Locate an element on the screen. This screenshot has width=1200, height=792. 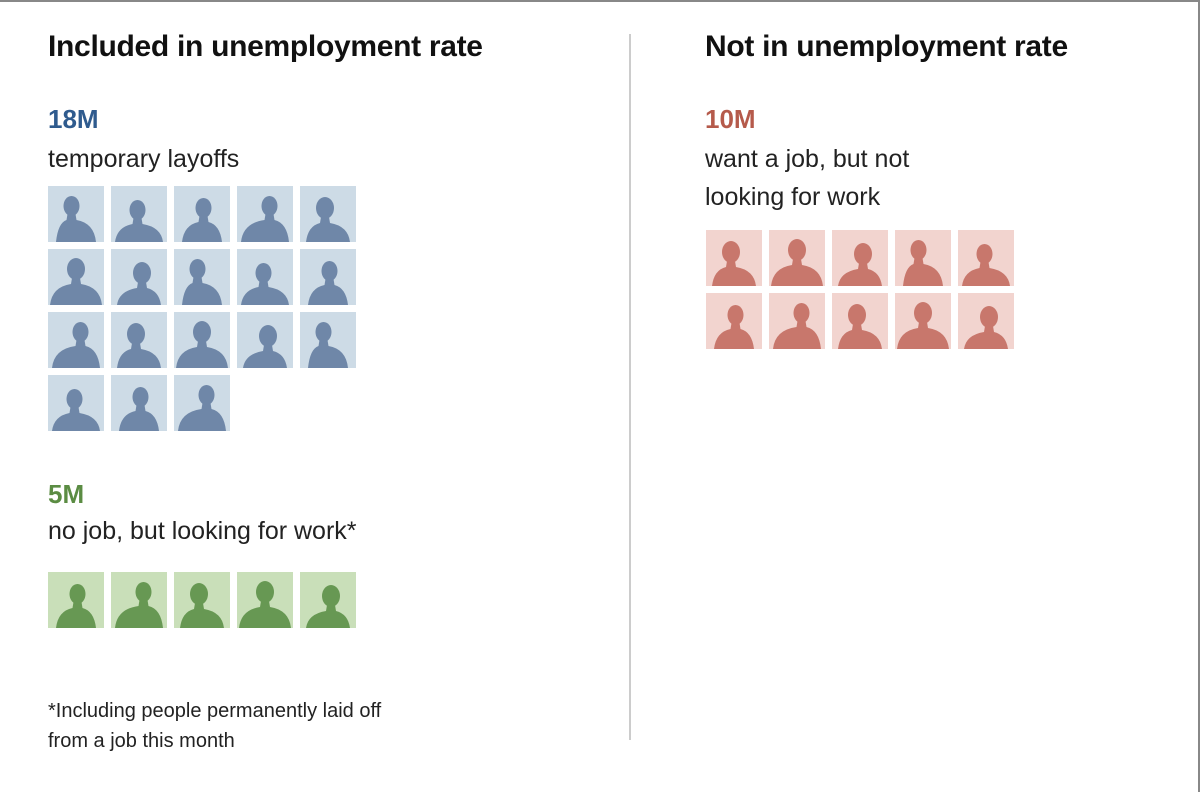
temporary-layoffs-value: 18M is located at coordinates (73, 119).